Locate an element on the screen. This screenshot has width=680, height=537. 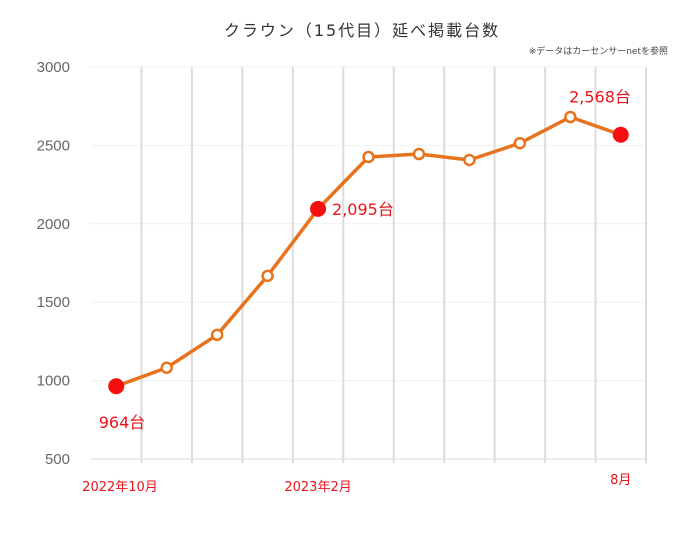
source-note: ※データはカーセンサーnetを参照 is located at coordinates (598, 51).